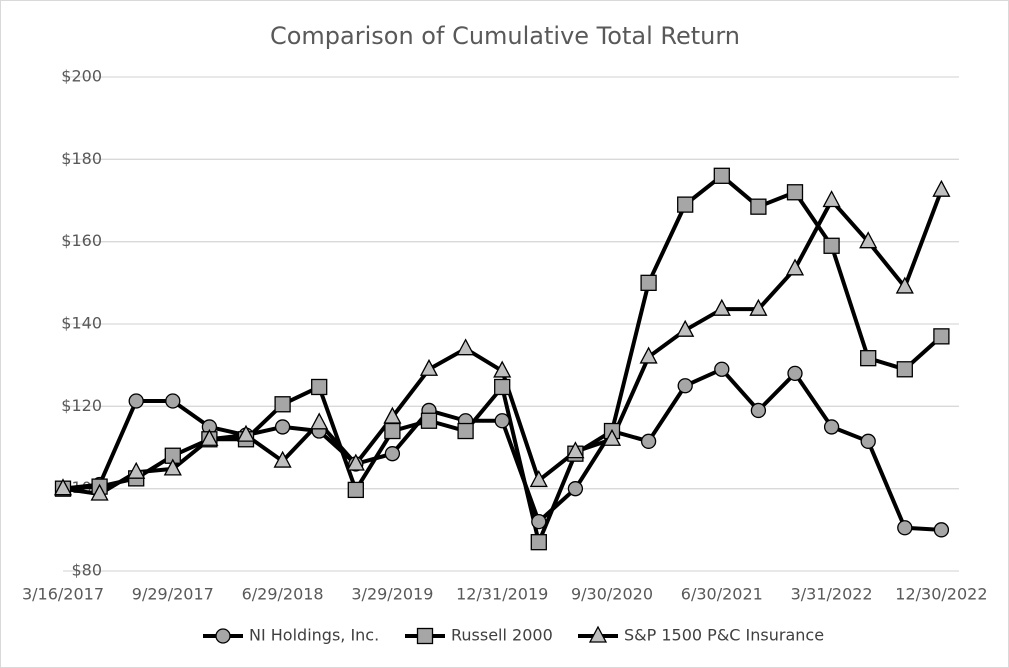  What do you see at coordinates (81, 76) in the screenshot?
I see `y-tick-label: $200` at bounding box center [81, 76].